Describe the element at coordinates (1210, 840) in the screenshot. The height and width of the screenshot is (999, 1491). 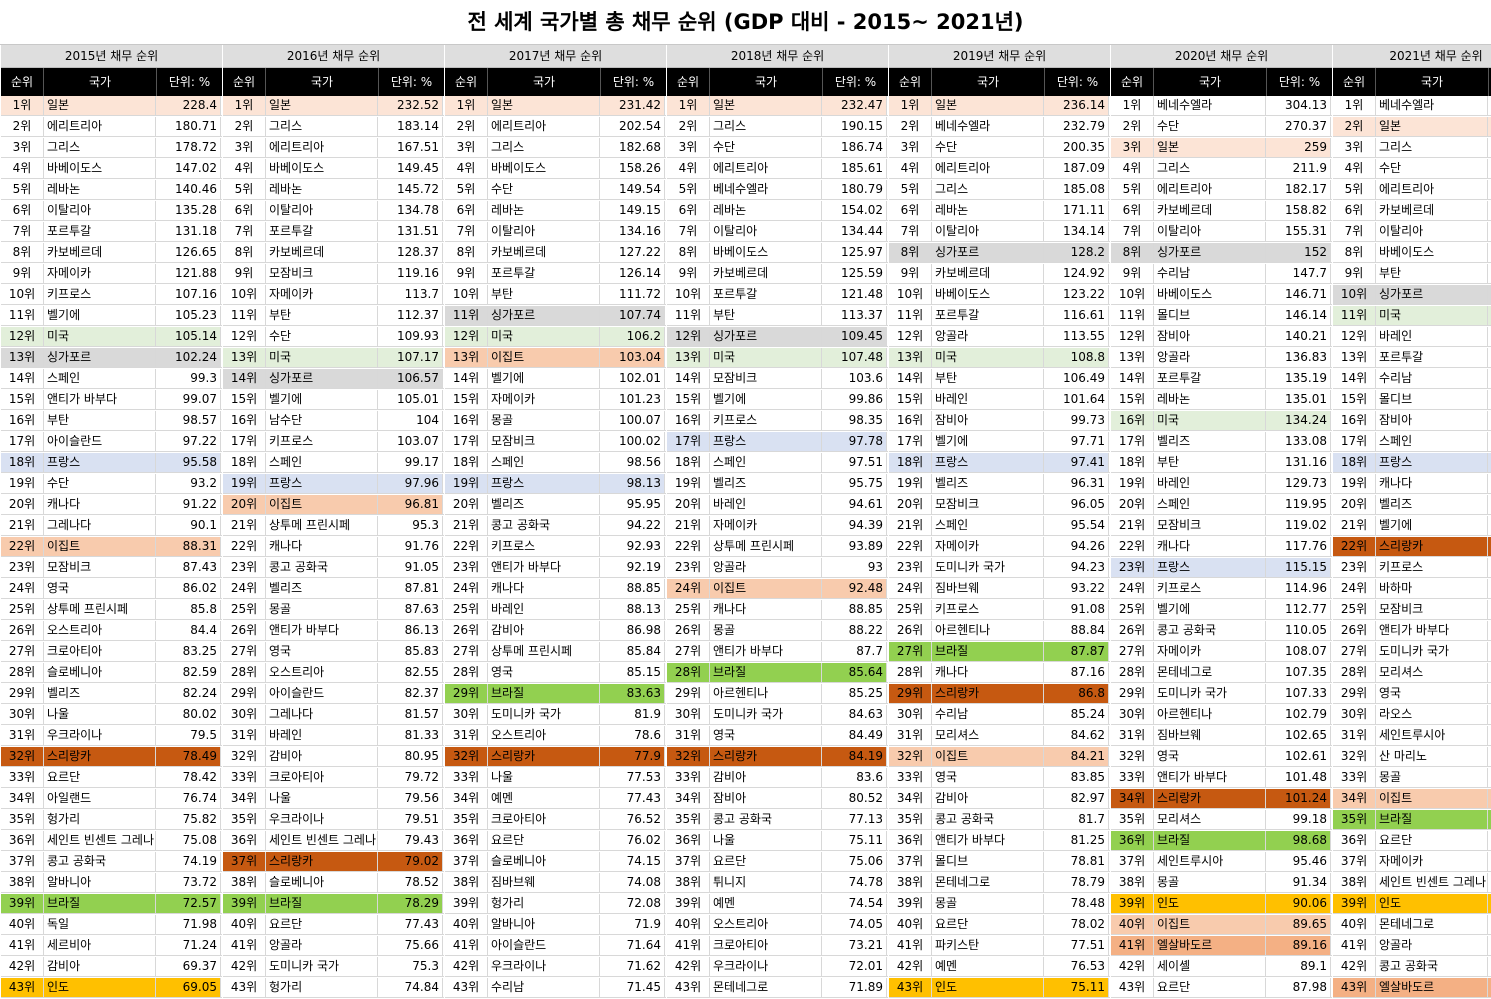
I see `country-cell: 브라질` at that location.